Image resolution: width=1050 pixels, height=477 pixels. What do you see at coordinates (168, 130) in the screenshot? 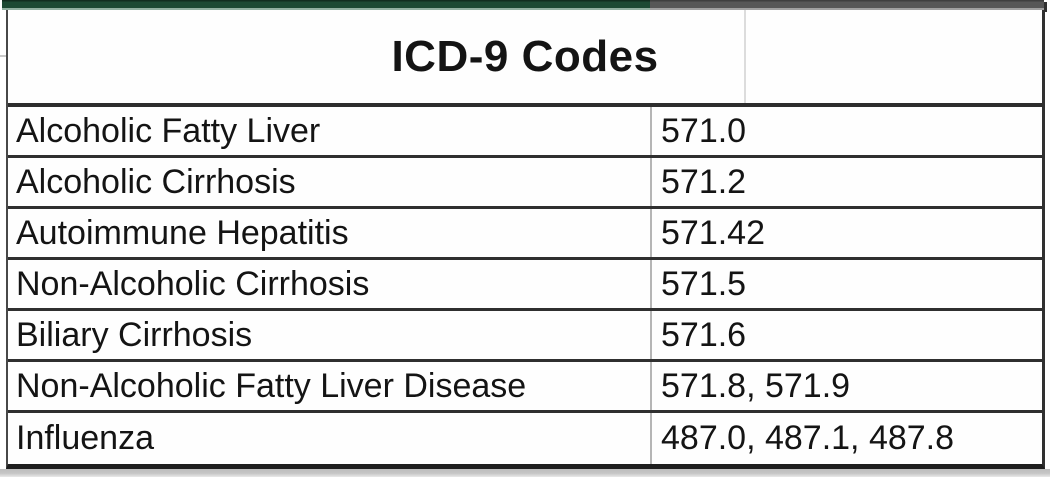
I see `condition-cell: Alcoholic Fatty Liver` at bounding box center [168, 130].